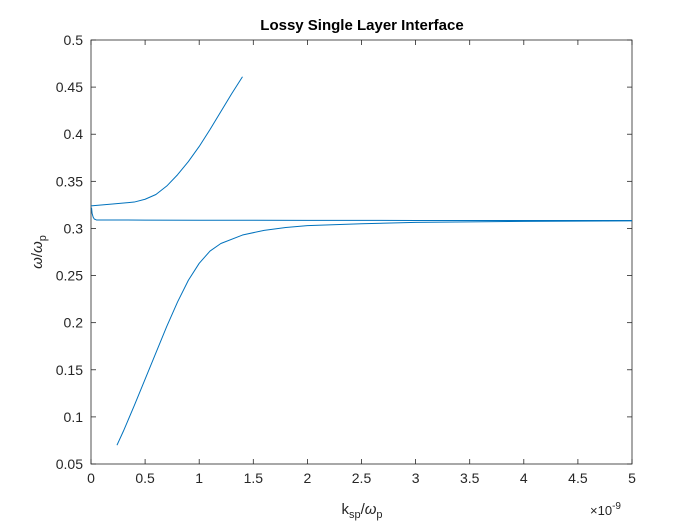 Image resolution: width=700 pixels, height=525 pixels. I want to click on y-tick-label: 0.5, so click(74, 40).